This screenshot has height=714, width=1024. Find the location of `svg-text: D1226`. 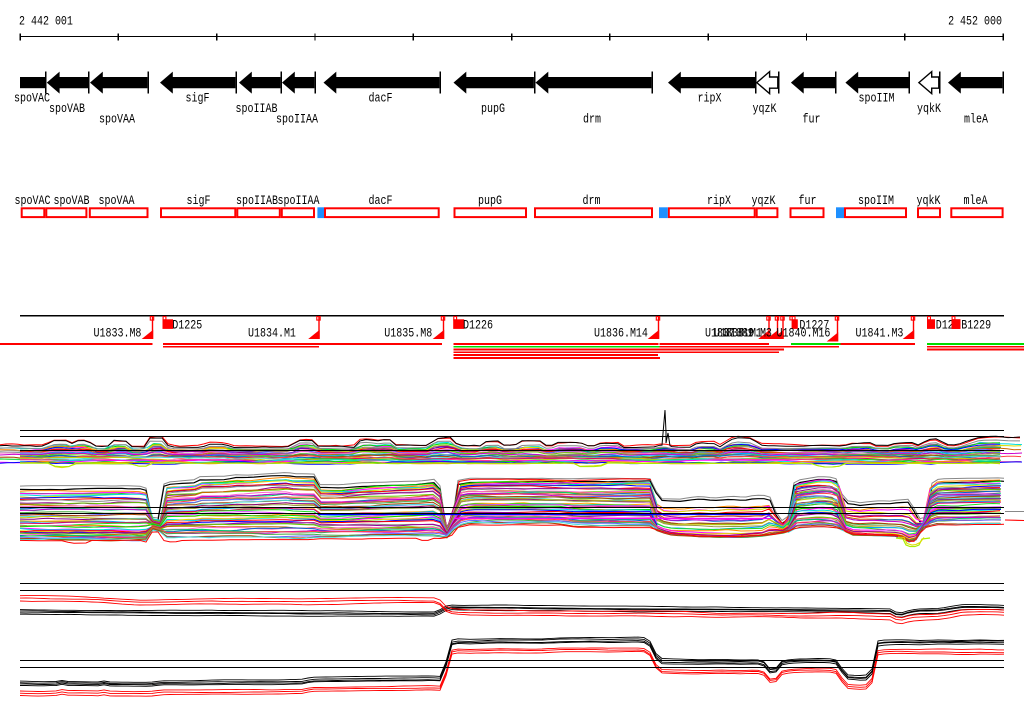

svg-text: D1226 is located at coordinates (478, 326).